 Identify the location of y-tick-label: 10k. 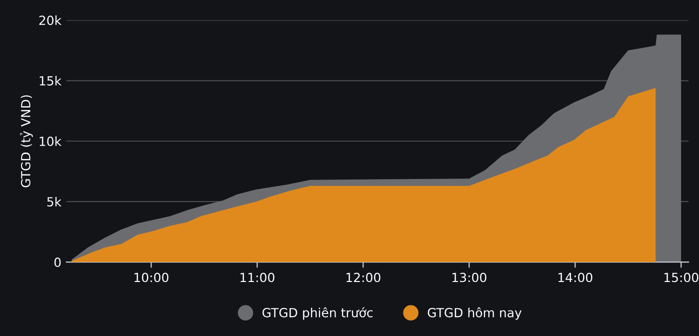
(51, 141).